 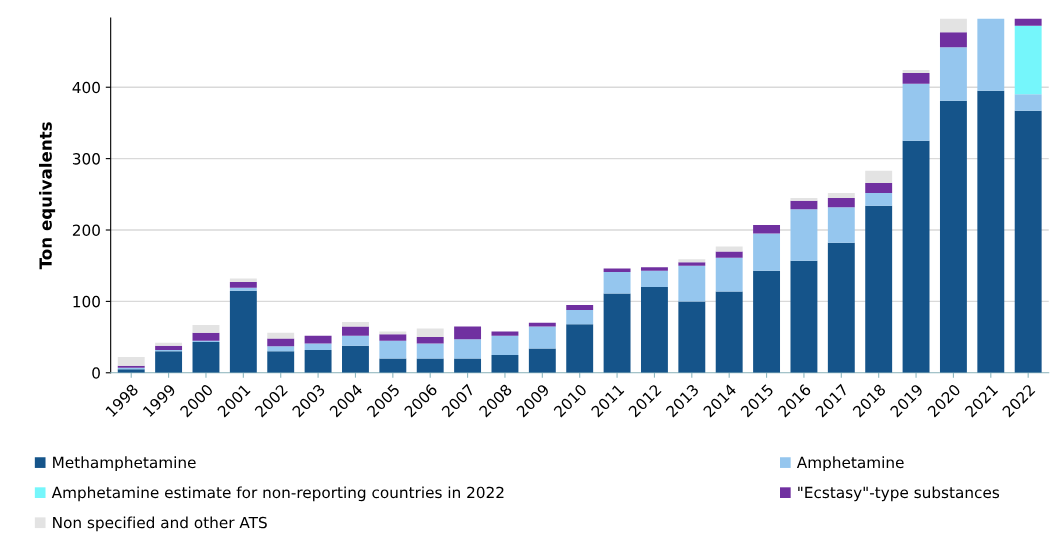 What do you see at coordinates (47, 196) in the screenshot?
I see `y-axis-title: Ton equivalents` at bounding box center [47, 196].